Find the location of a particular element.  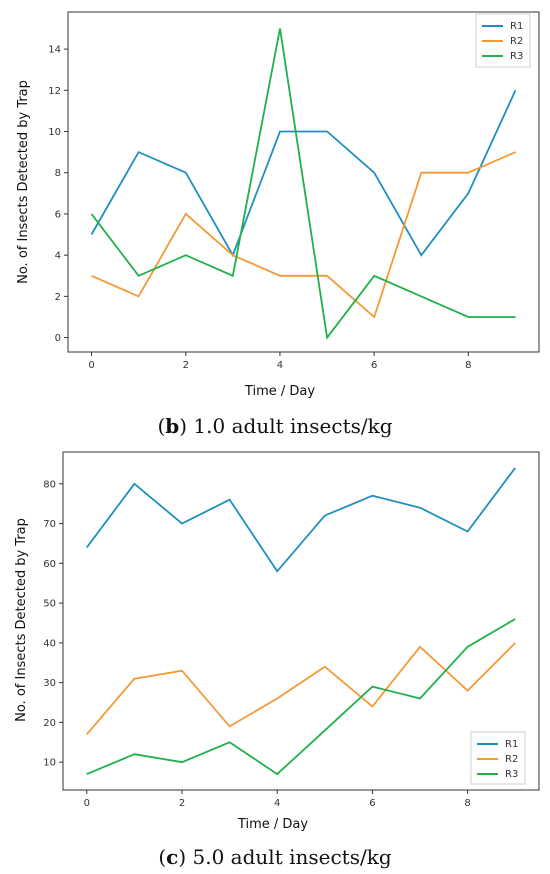

x-tick-label-b-8: 8 is located at coordinates (468, 365).